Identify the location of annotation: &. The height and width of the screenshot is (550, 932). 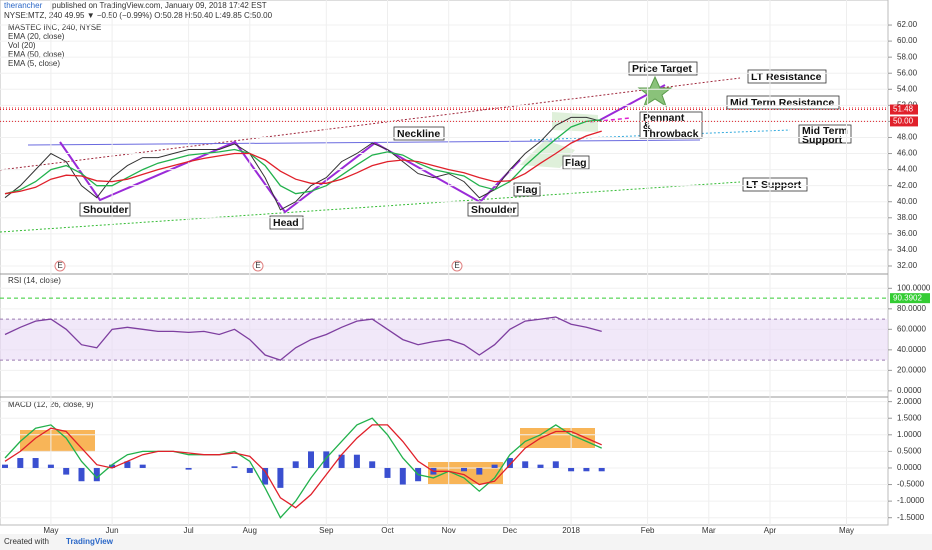
(647, 126).